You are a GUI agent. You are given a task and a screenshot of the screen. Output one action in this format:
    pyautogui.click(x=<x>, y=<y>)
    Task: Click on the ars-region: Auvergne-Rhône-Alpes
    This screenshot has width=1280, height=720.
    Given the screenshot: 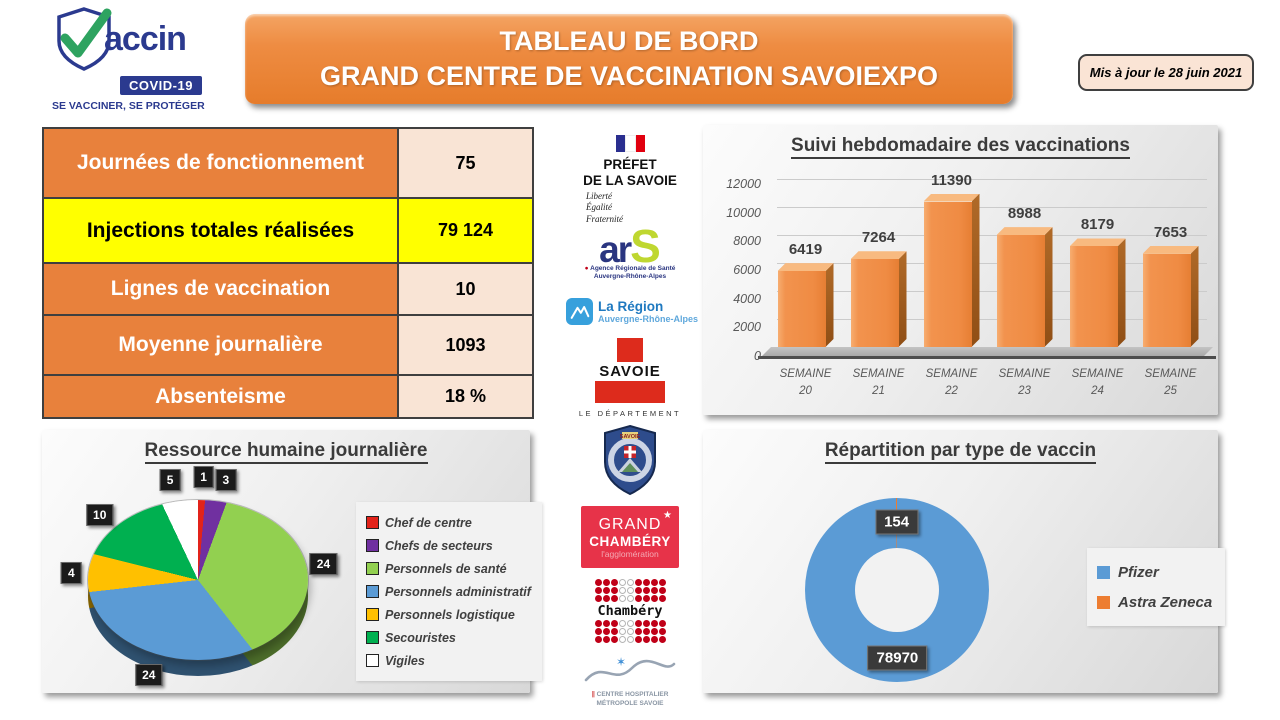 What is the action you would take?
    pyautogui.click(x=630, y=277)
    